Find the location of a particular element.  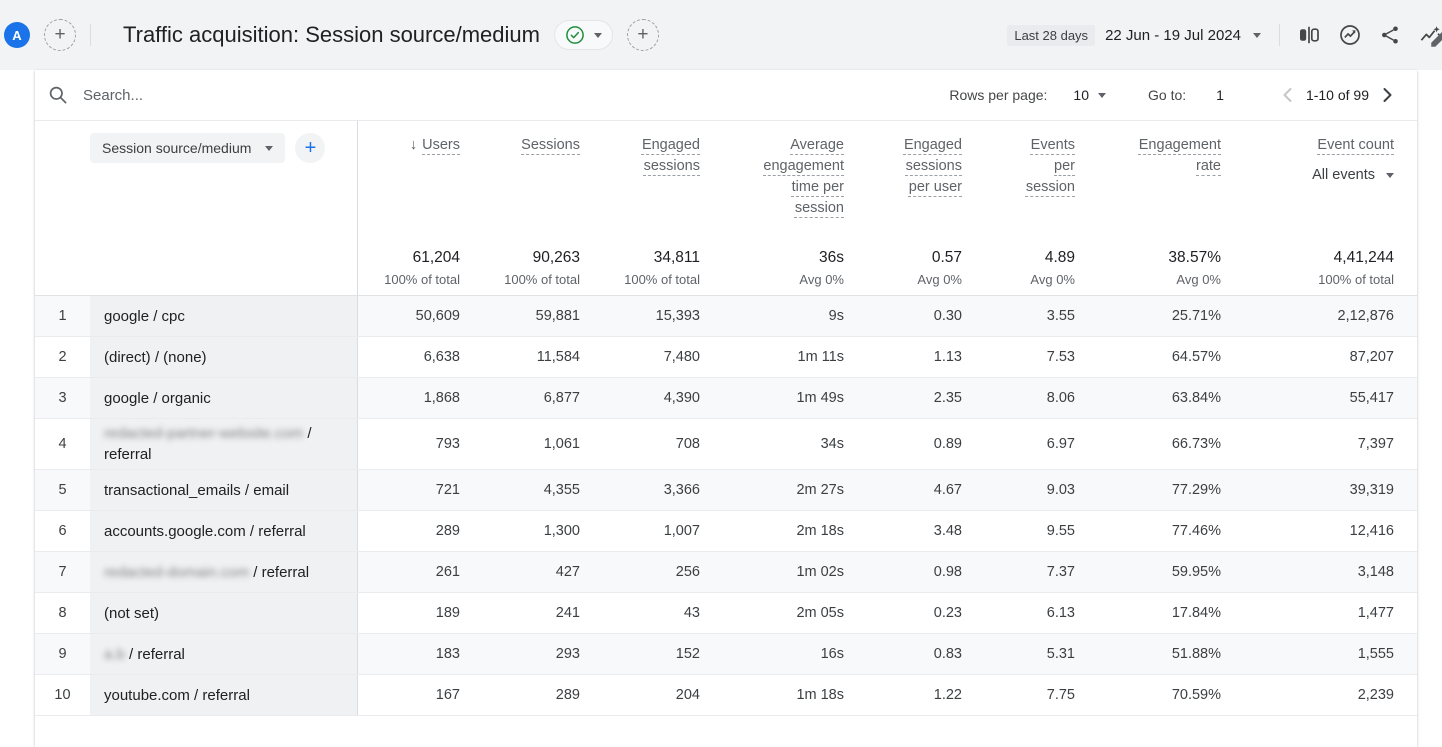

column-header-engagement-rate: Engagement rate is located at coordinates (1148, 187).